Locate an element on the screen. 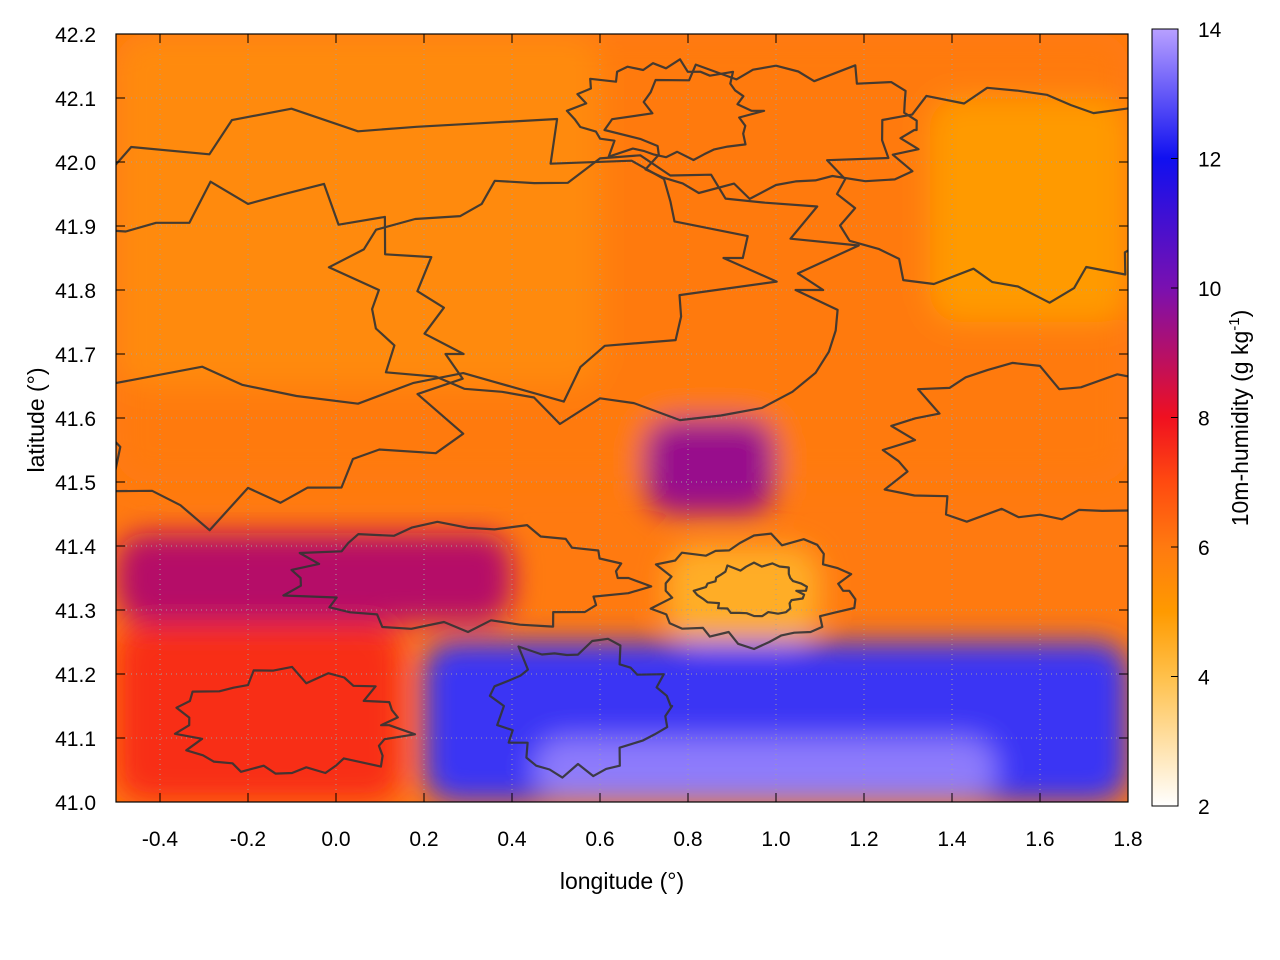 The width and height of the screenshot is (1280, 960). y-tick-label: 41.1 is located at coordinates (75, 739).